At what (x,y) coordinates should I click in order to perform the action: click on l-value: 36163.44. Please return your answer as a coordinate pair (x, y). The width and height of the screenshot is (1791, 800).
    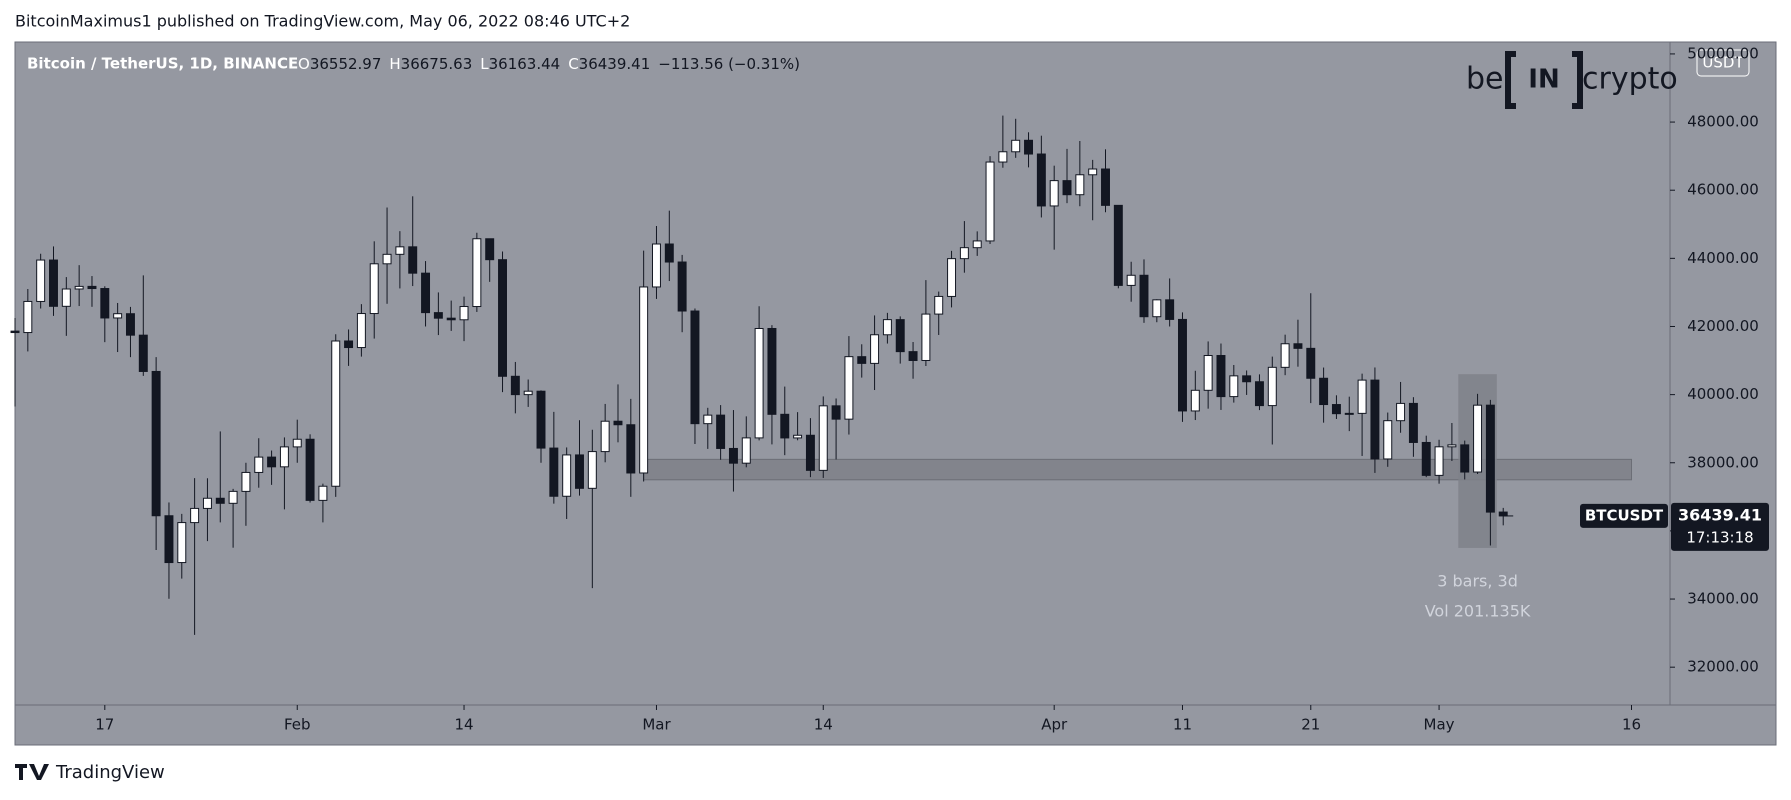
    Looking at the image, I should click on (525, 64).